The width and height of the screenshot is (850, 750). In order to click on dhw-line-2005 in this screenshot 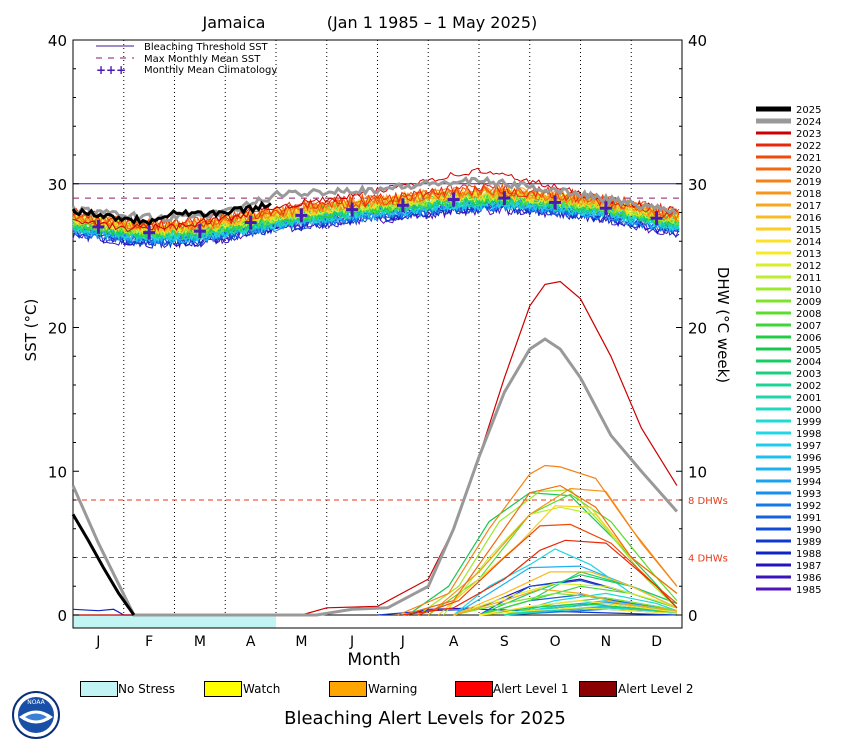, I will do `click(542, 554)`.